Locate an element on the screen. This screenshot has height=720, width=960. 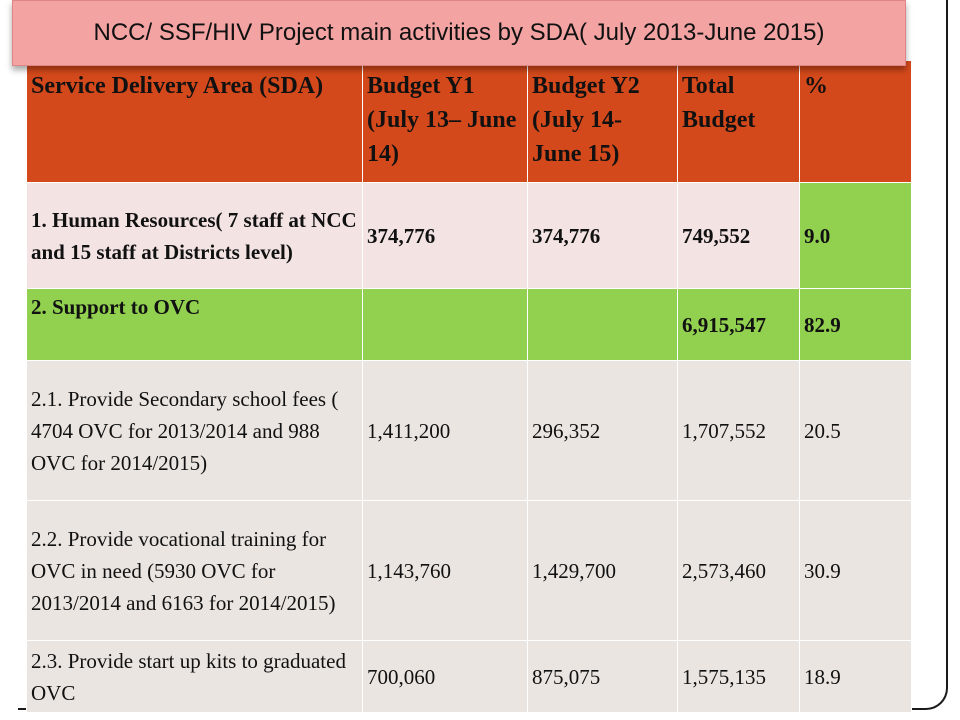
cell-budget-y1: 1,411,200 is located at coordinates (445, 430).